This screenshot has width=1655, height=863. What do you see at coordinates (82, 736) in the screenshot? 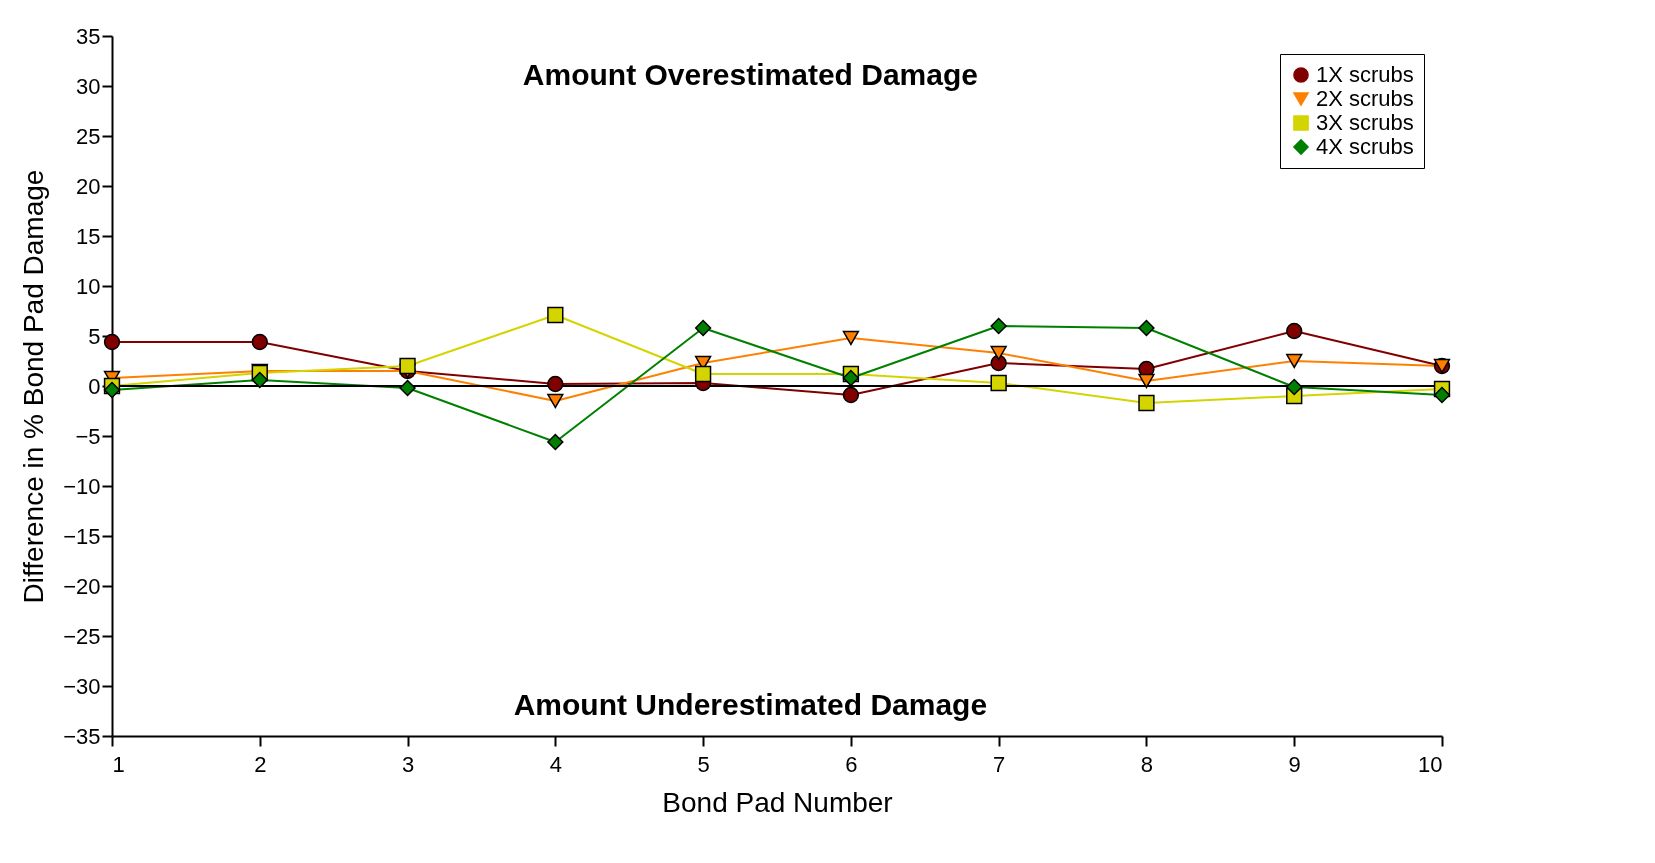
I see `y-tick-label: −35` at bounding box center [82, 736].